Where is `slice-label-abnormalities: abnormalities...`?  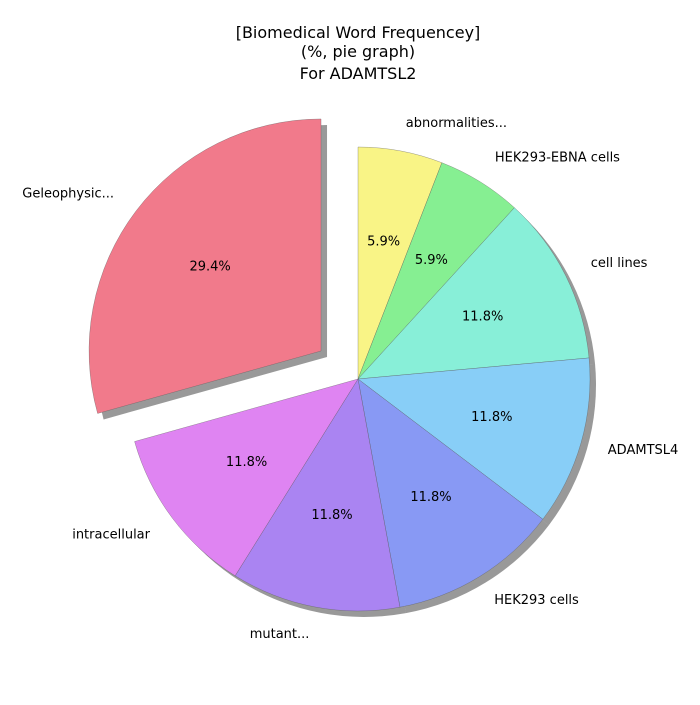
slice-label-abnormalities: abnormalities... is located at coordinates (456, 123).